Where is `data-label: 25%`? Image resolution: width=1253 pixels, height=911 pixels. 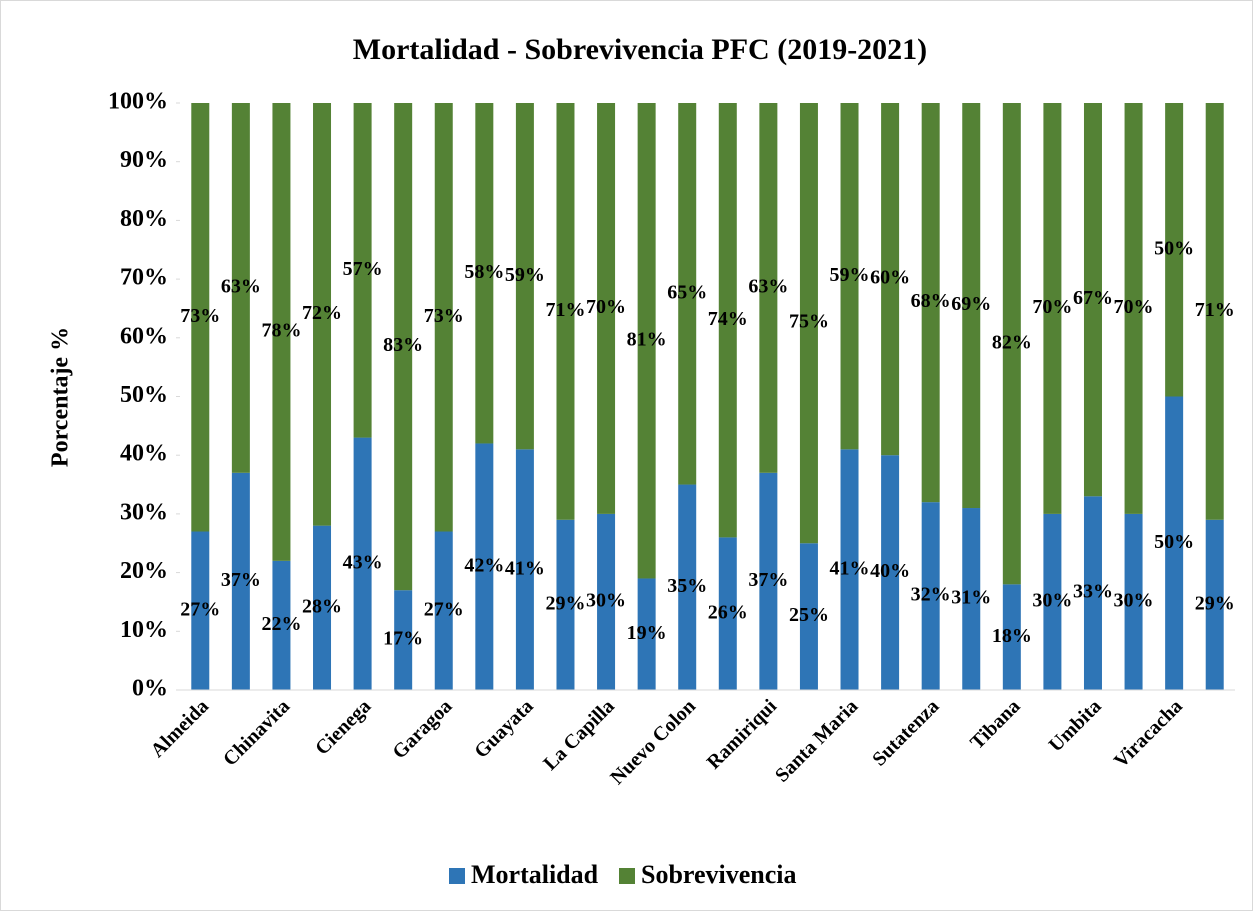
data-label: 25% is located at coordinates (809, 615).